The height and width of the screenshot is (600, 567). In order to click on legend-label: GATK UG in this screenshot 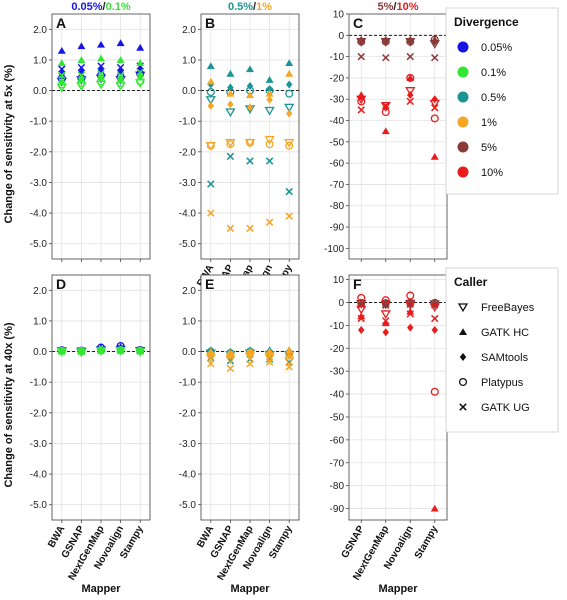, I will do `click(505, 408)`.